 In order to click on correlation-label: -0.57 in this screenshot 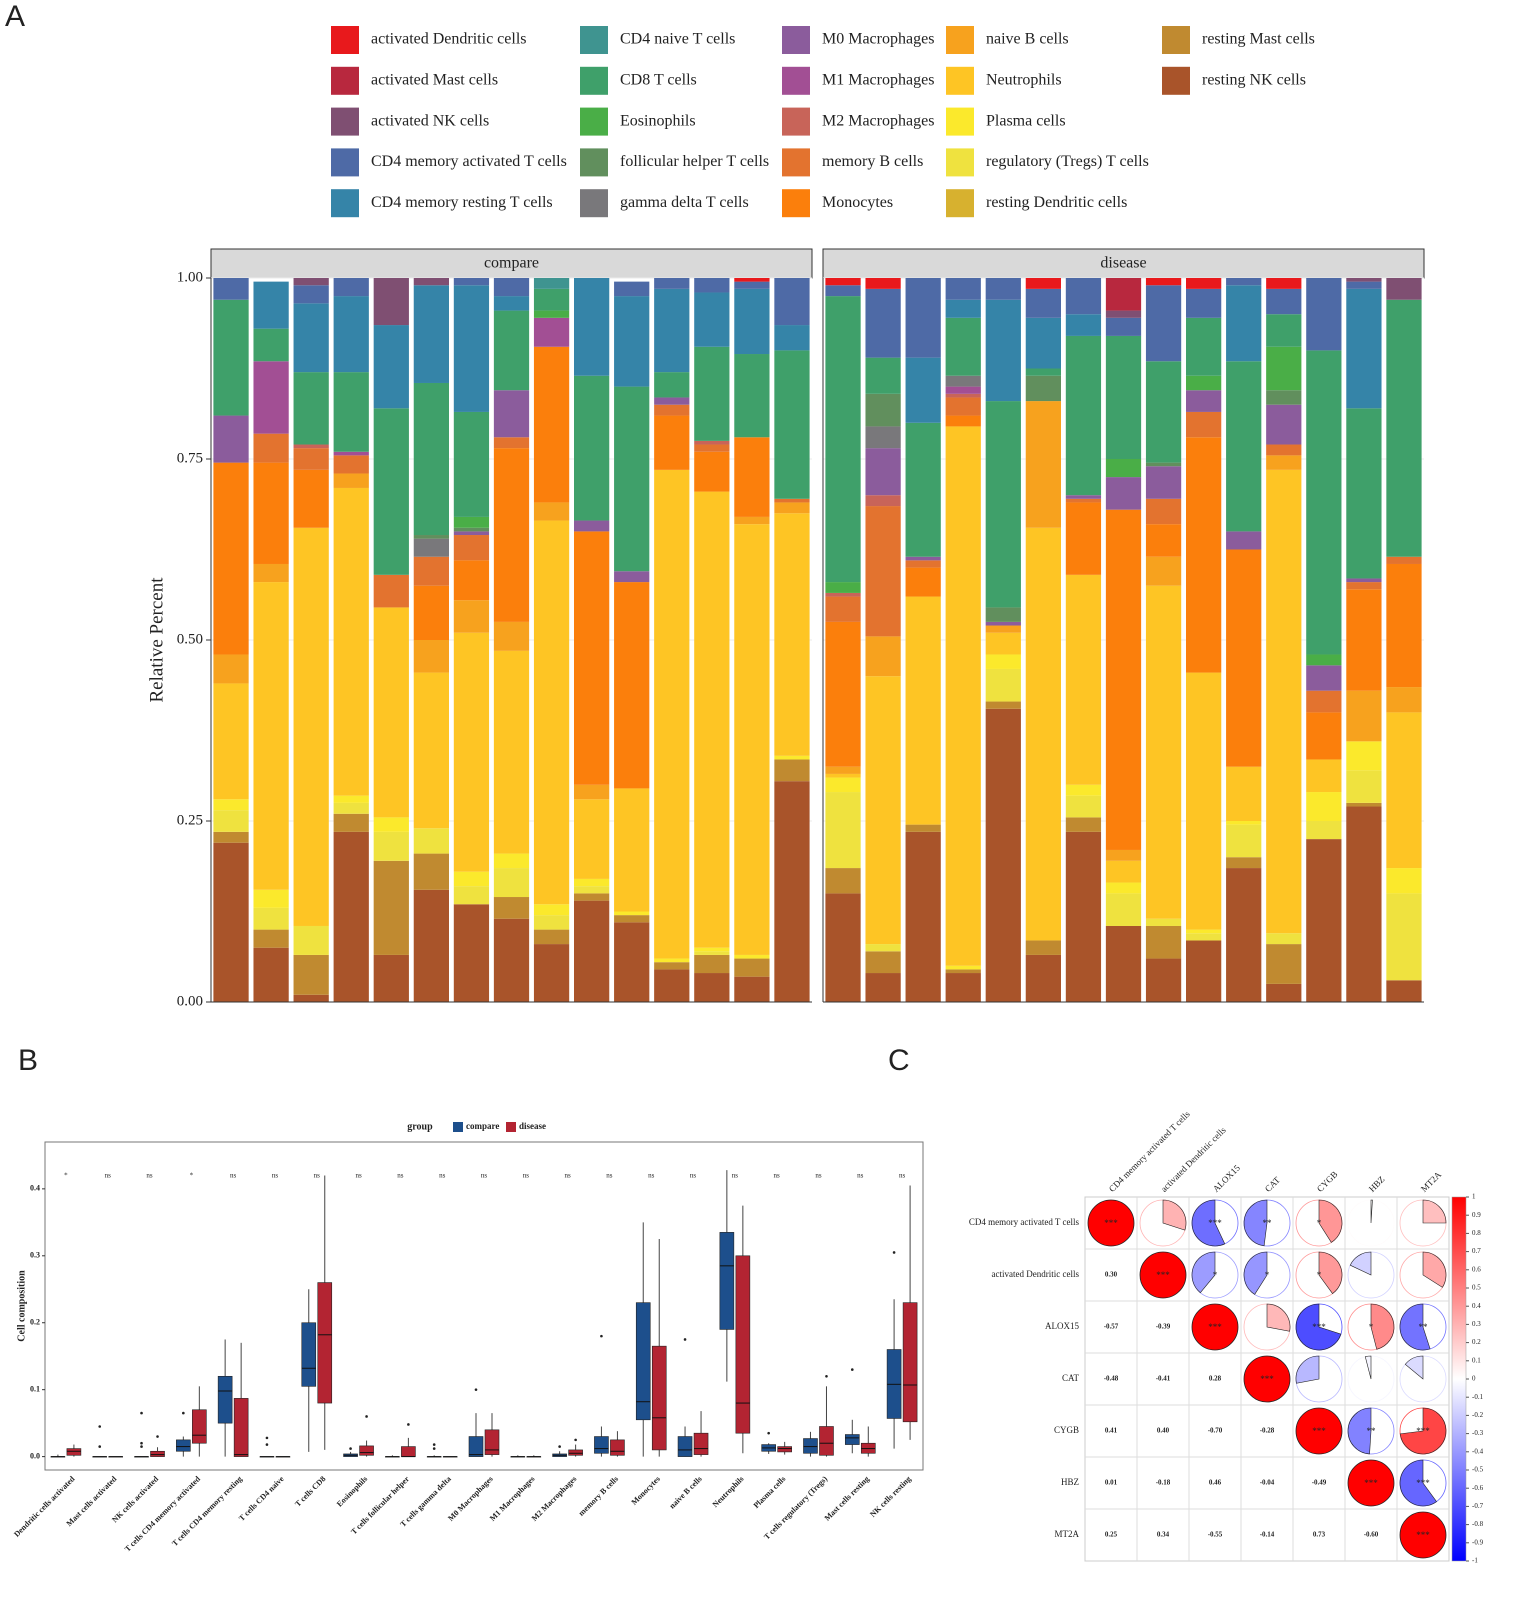, I will do `click(1111, 1327)`.